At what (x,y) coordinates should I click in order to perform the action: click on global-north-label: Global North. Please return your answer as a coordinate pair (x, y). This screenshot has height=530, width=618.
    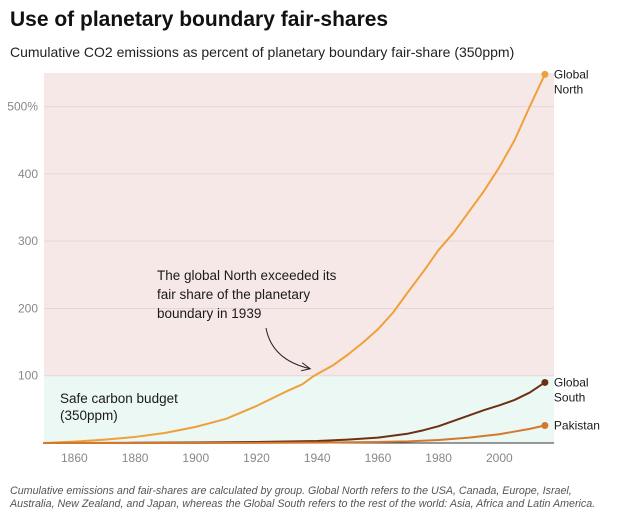
    Looking at the image, I should click on (571, 81).